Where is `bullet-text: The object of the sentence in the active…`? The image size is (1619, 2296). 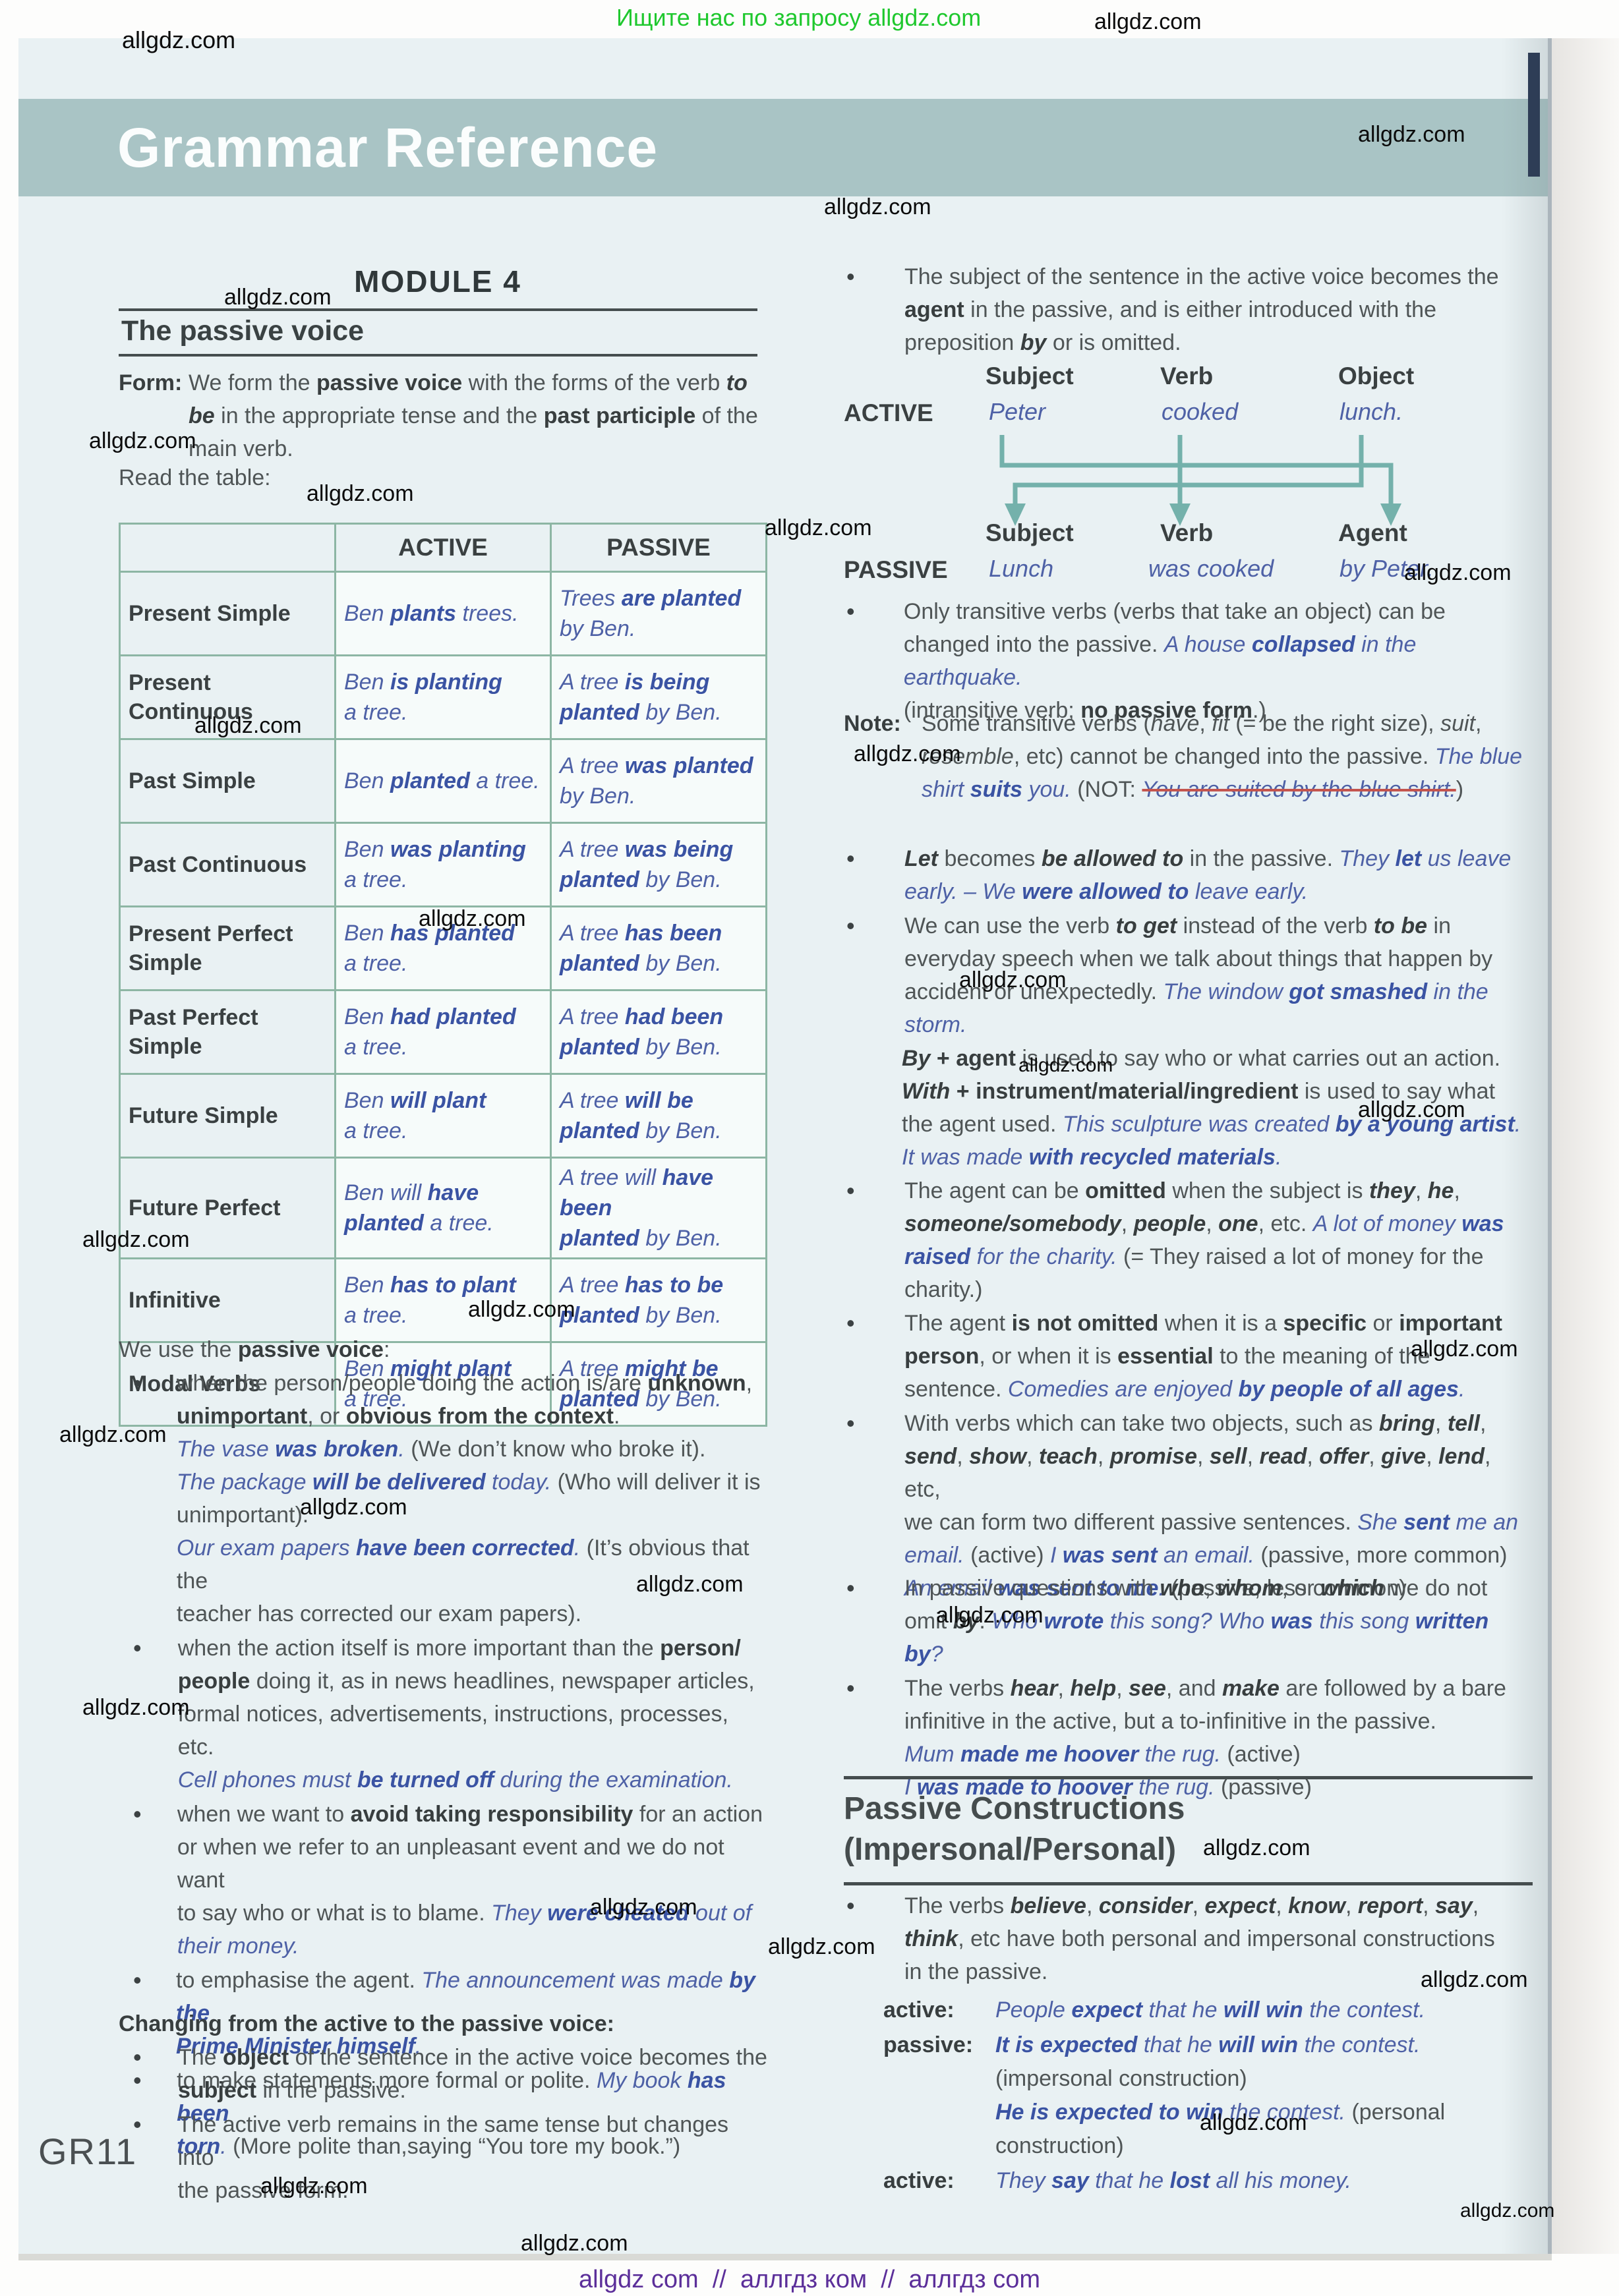 bullet-text: The object of the sentence in the active… is located at coordinates (473, 2074).